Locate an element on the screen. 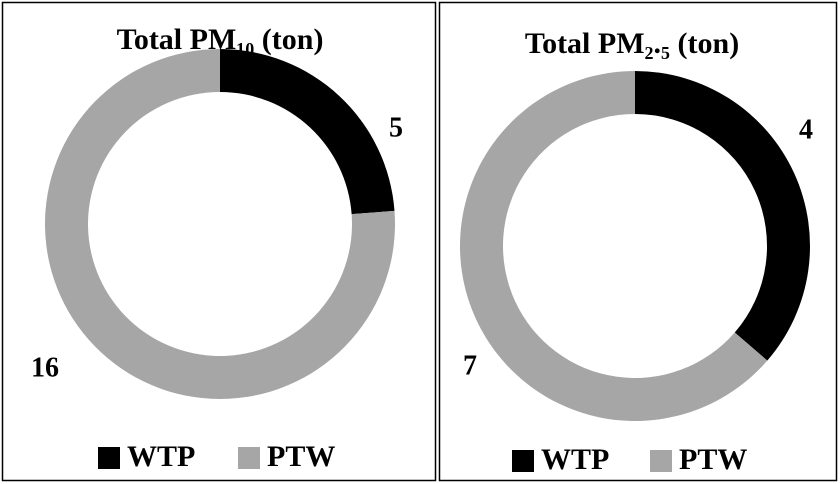 Image resolution: width=840 pixels, height=484 pixels. data-label: 7 is located at coordinates (470, 365).